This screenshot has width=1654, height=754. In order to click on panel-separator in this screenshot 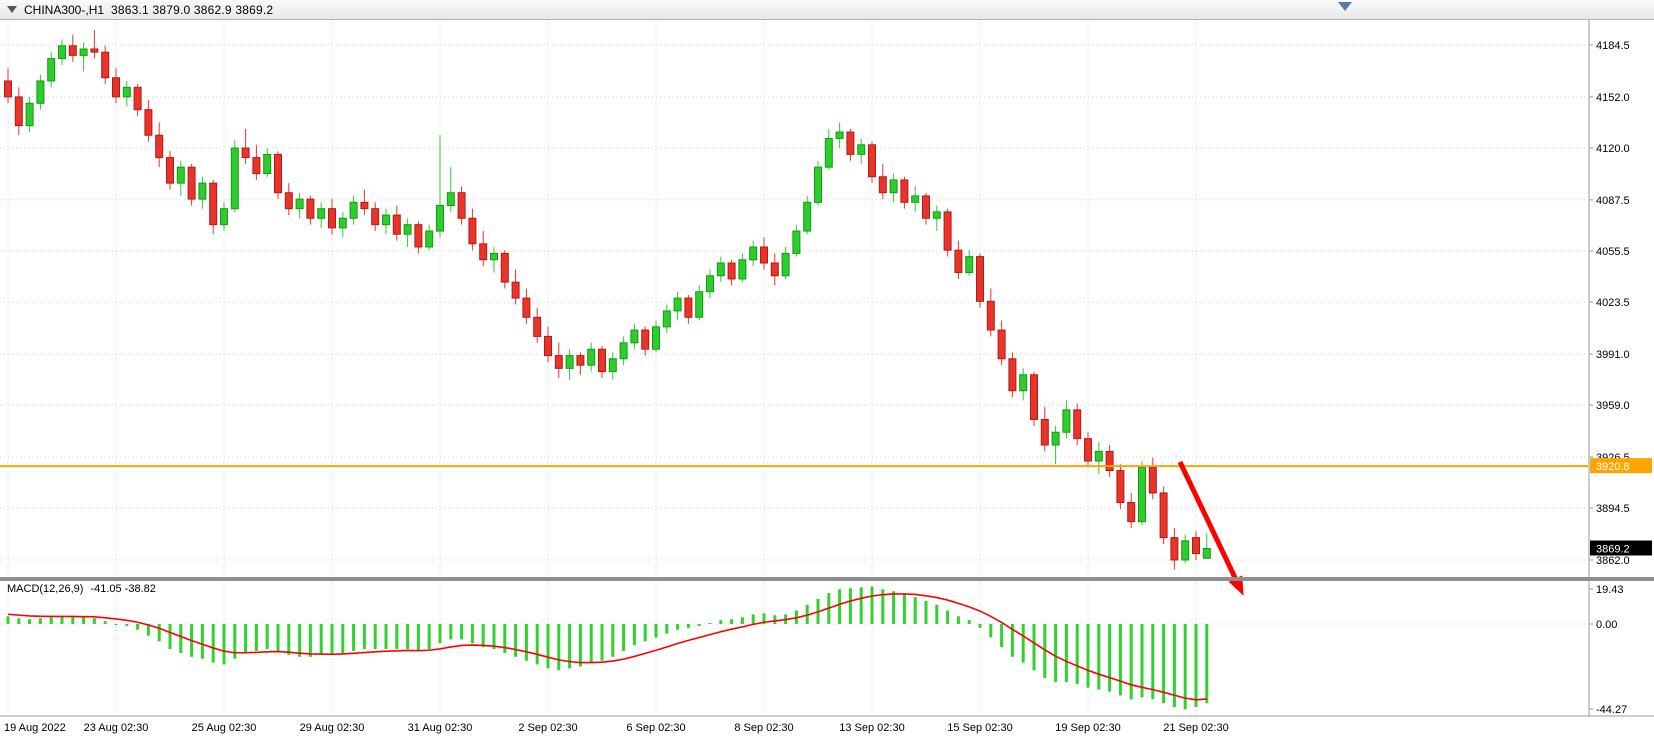, I will do `click(827, 579)`.